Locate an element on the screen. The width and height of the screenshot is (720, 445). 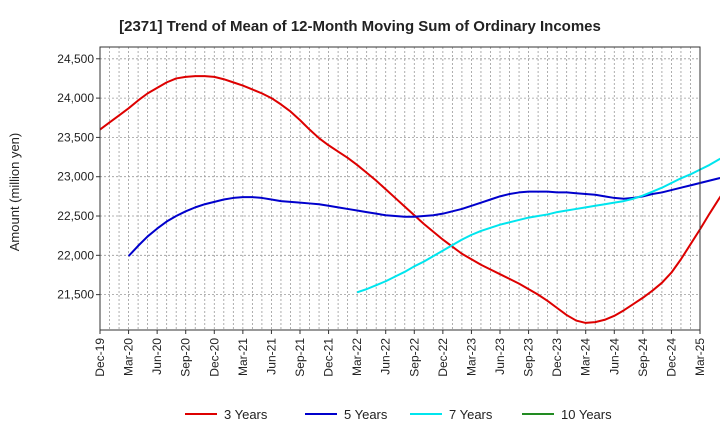
x-tick-label: Sep-20 is located at coordinates (186, 357).